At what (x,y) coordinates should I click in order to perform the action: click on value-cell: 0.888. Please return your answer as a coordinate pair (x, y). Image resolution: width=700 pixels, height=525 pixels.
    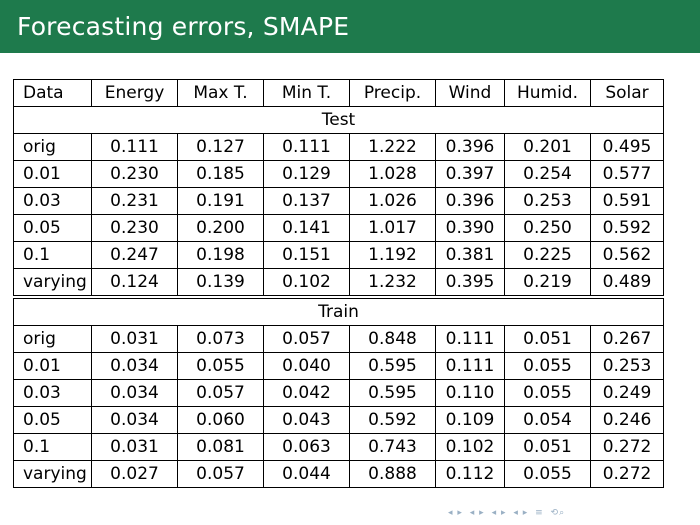
    Looking at the image, I should click on (392, 474).